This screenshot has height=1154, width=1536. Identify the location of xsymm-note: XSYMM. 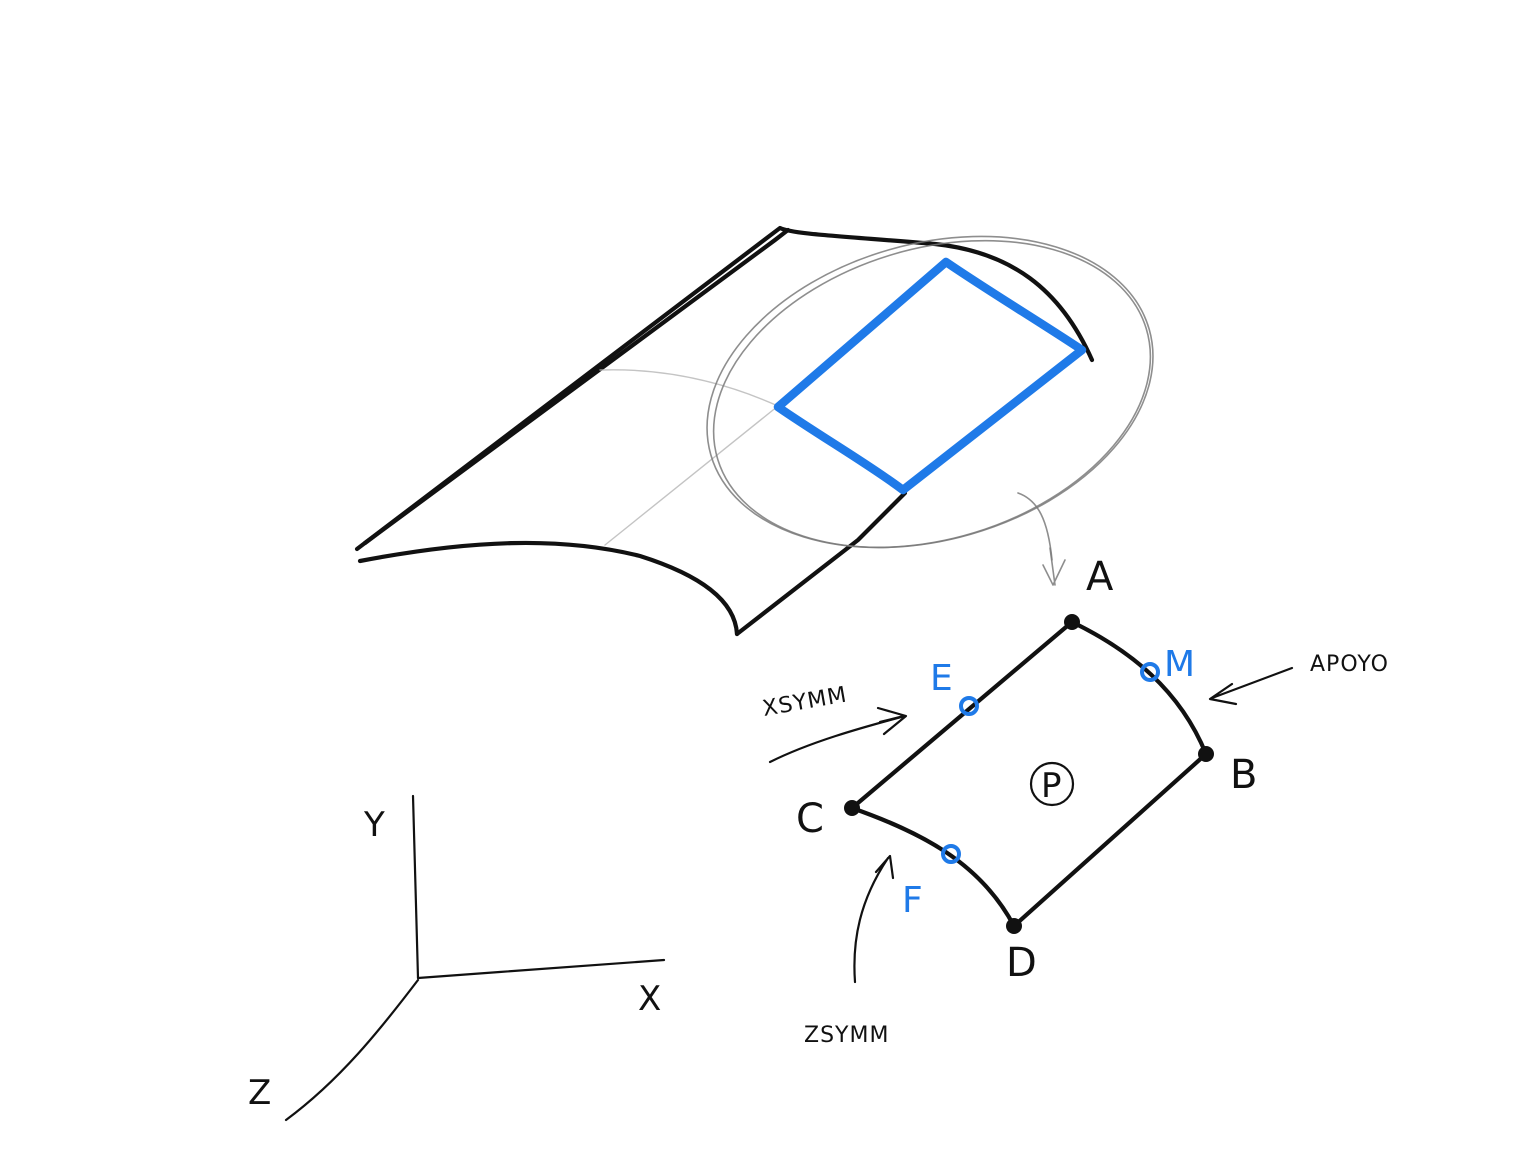
(805, 701).